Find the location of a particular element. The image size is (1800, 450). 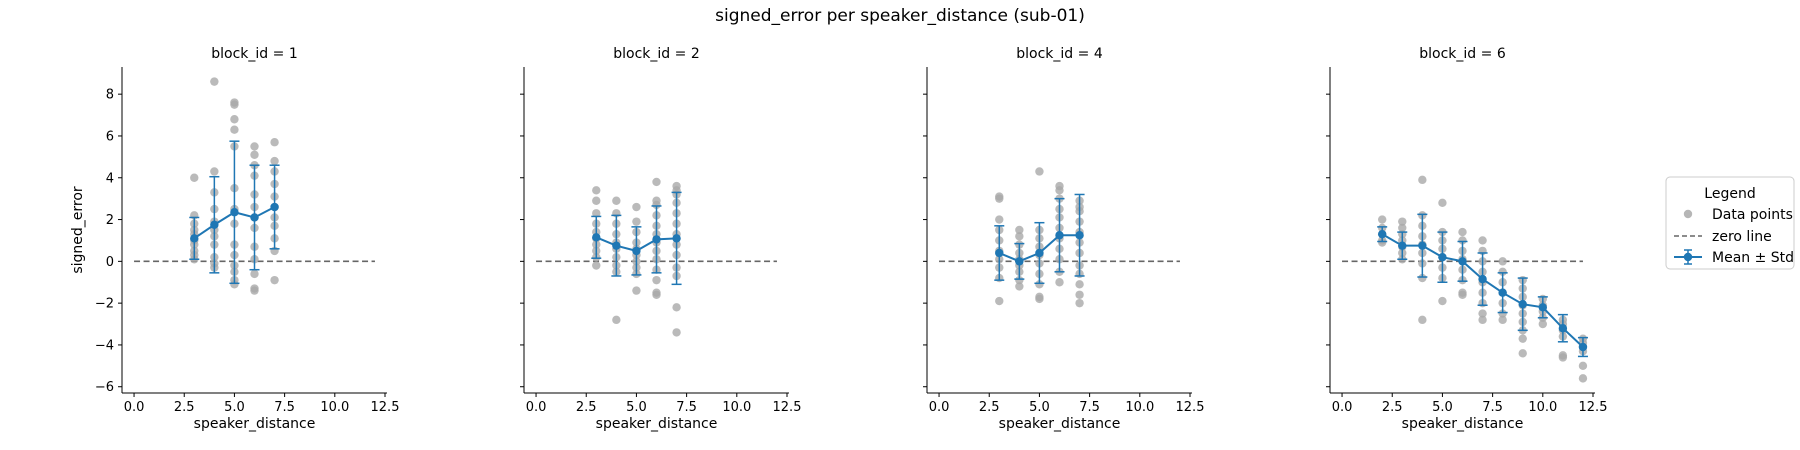

y-tick-label: −4 is located at coordinates (104, 345).